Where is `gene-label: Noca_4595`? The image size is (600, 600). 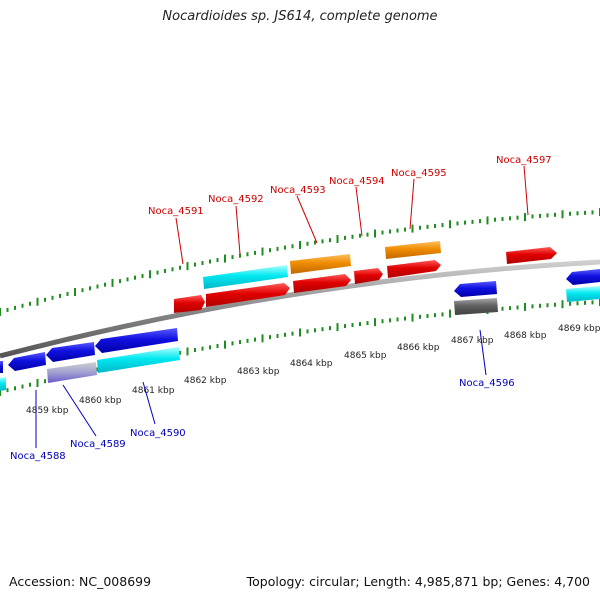
gene-label: Noca_4595 is located at coordinates (419, 173).